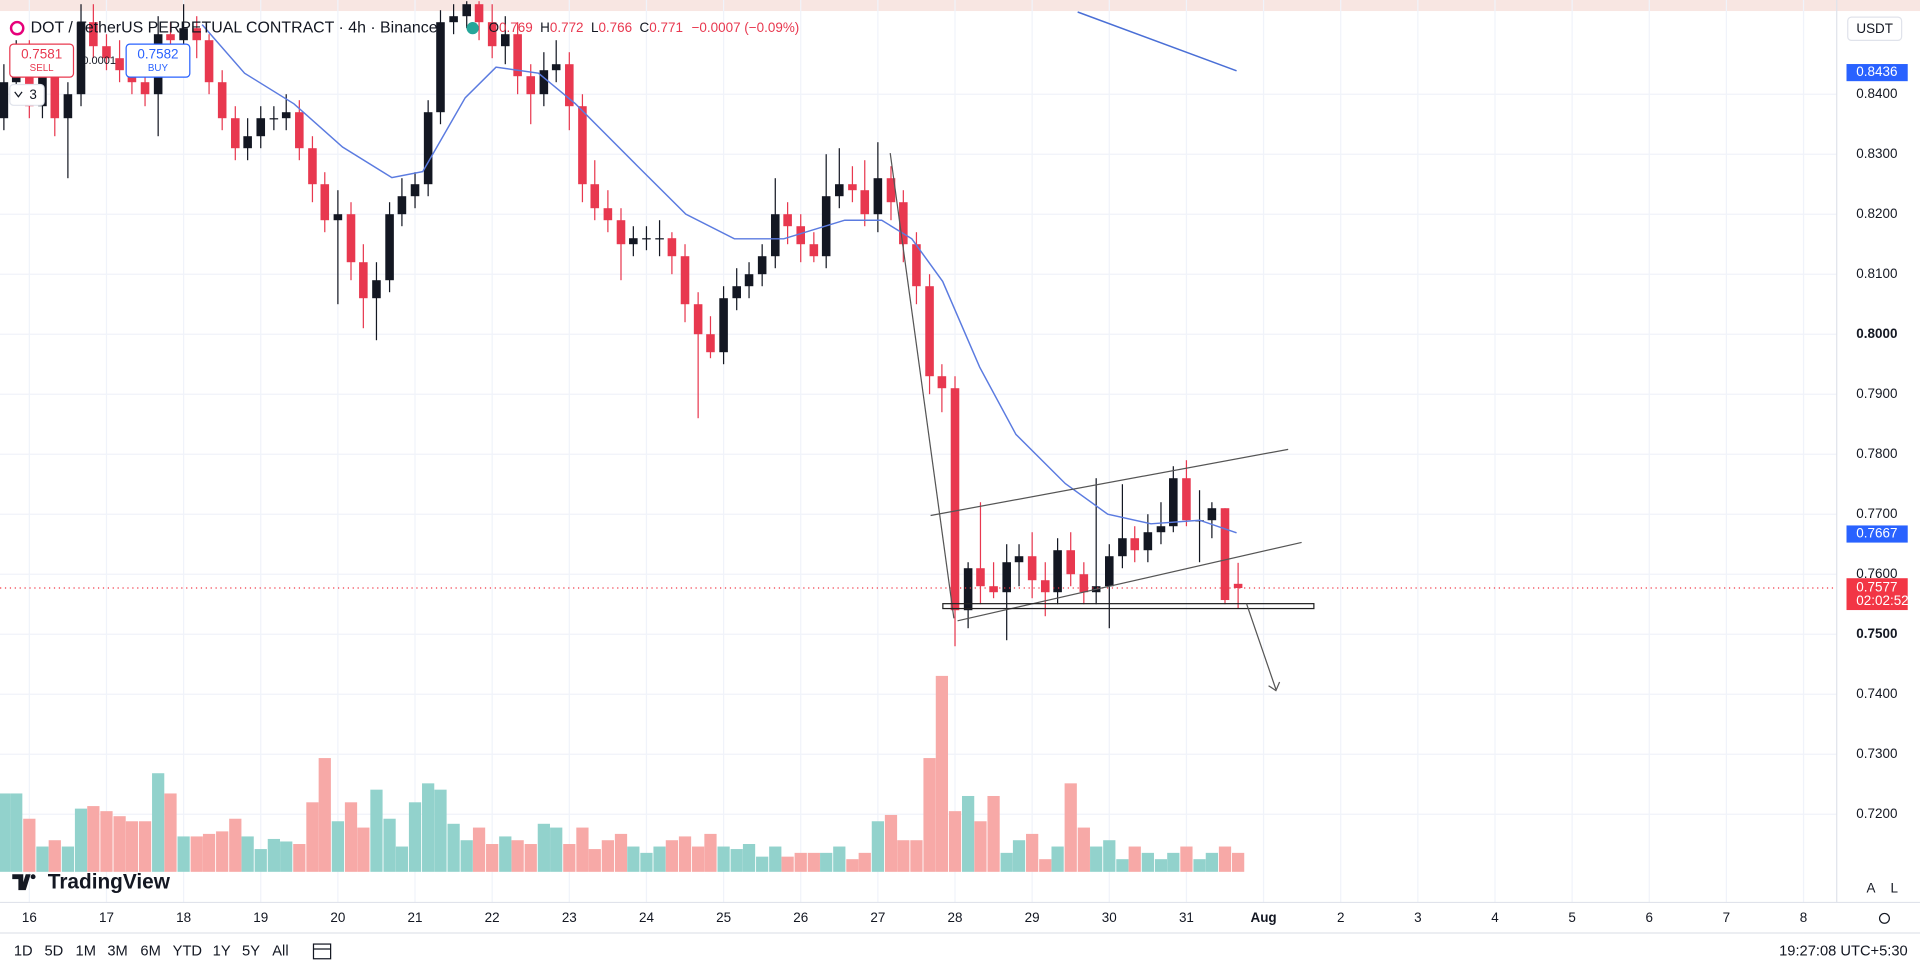  I want to click on buy-label: BUY, so click(158, 68).